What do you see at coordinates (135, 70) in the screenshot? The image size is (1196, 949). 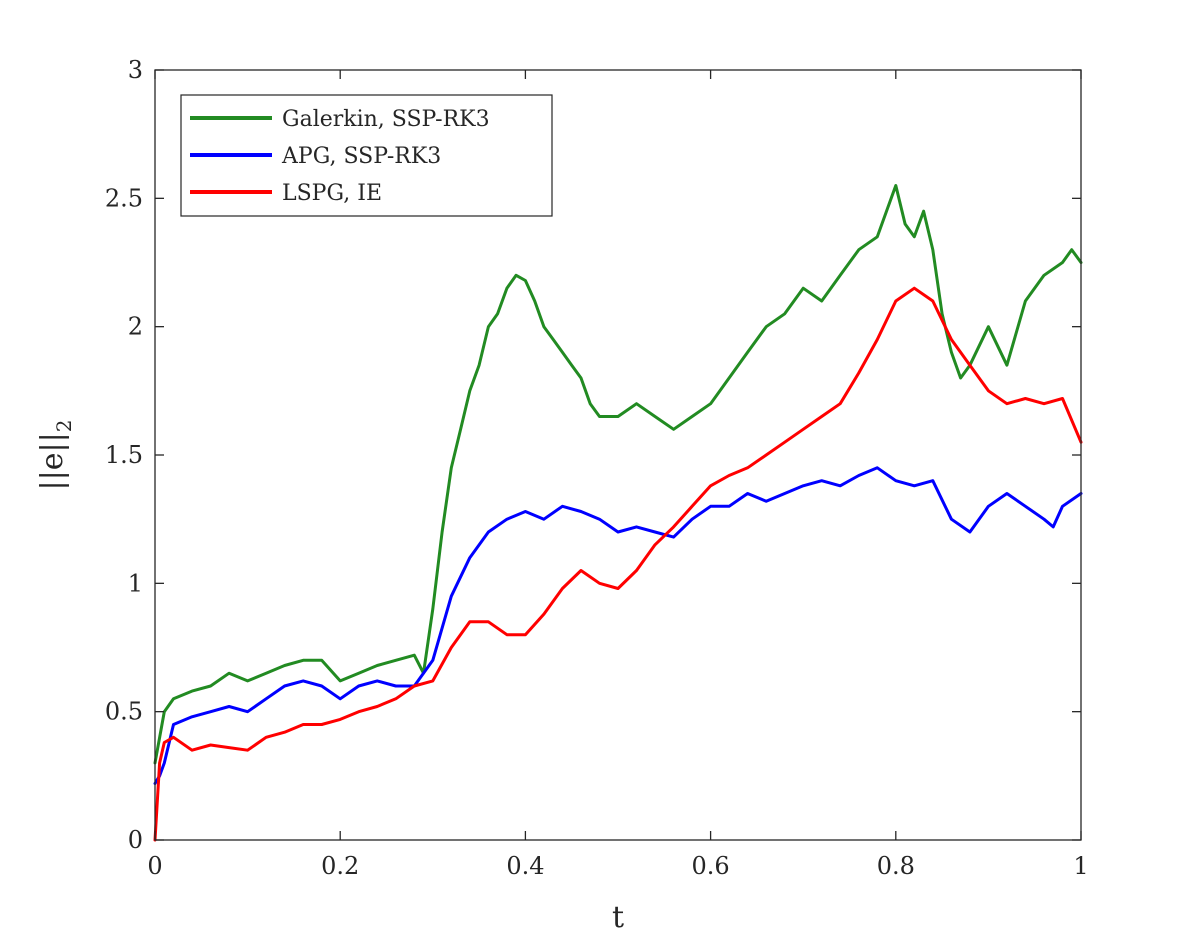 I see `y-tick-label: 3` at bounding box center [135, 70].